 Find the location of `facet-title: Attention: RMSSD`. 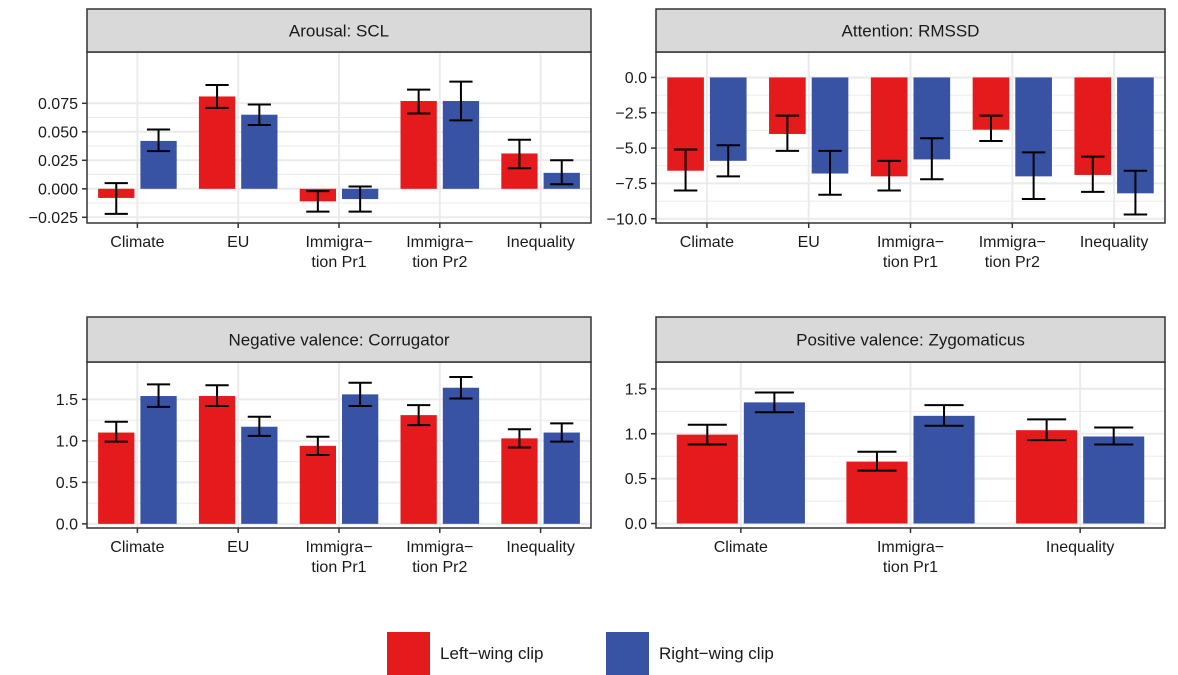

facet-title: Attention: RMSSD is located at coordinates (911, 31).